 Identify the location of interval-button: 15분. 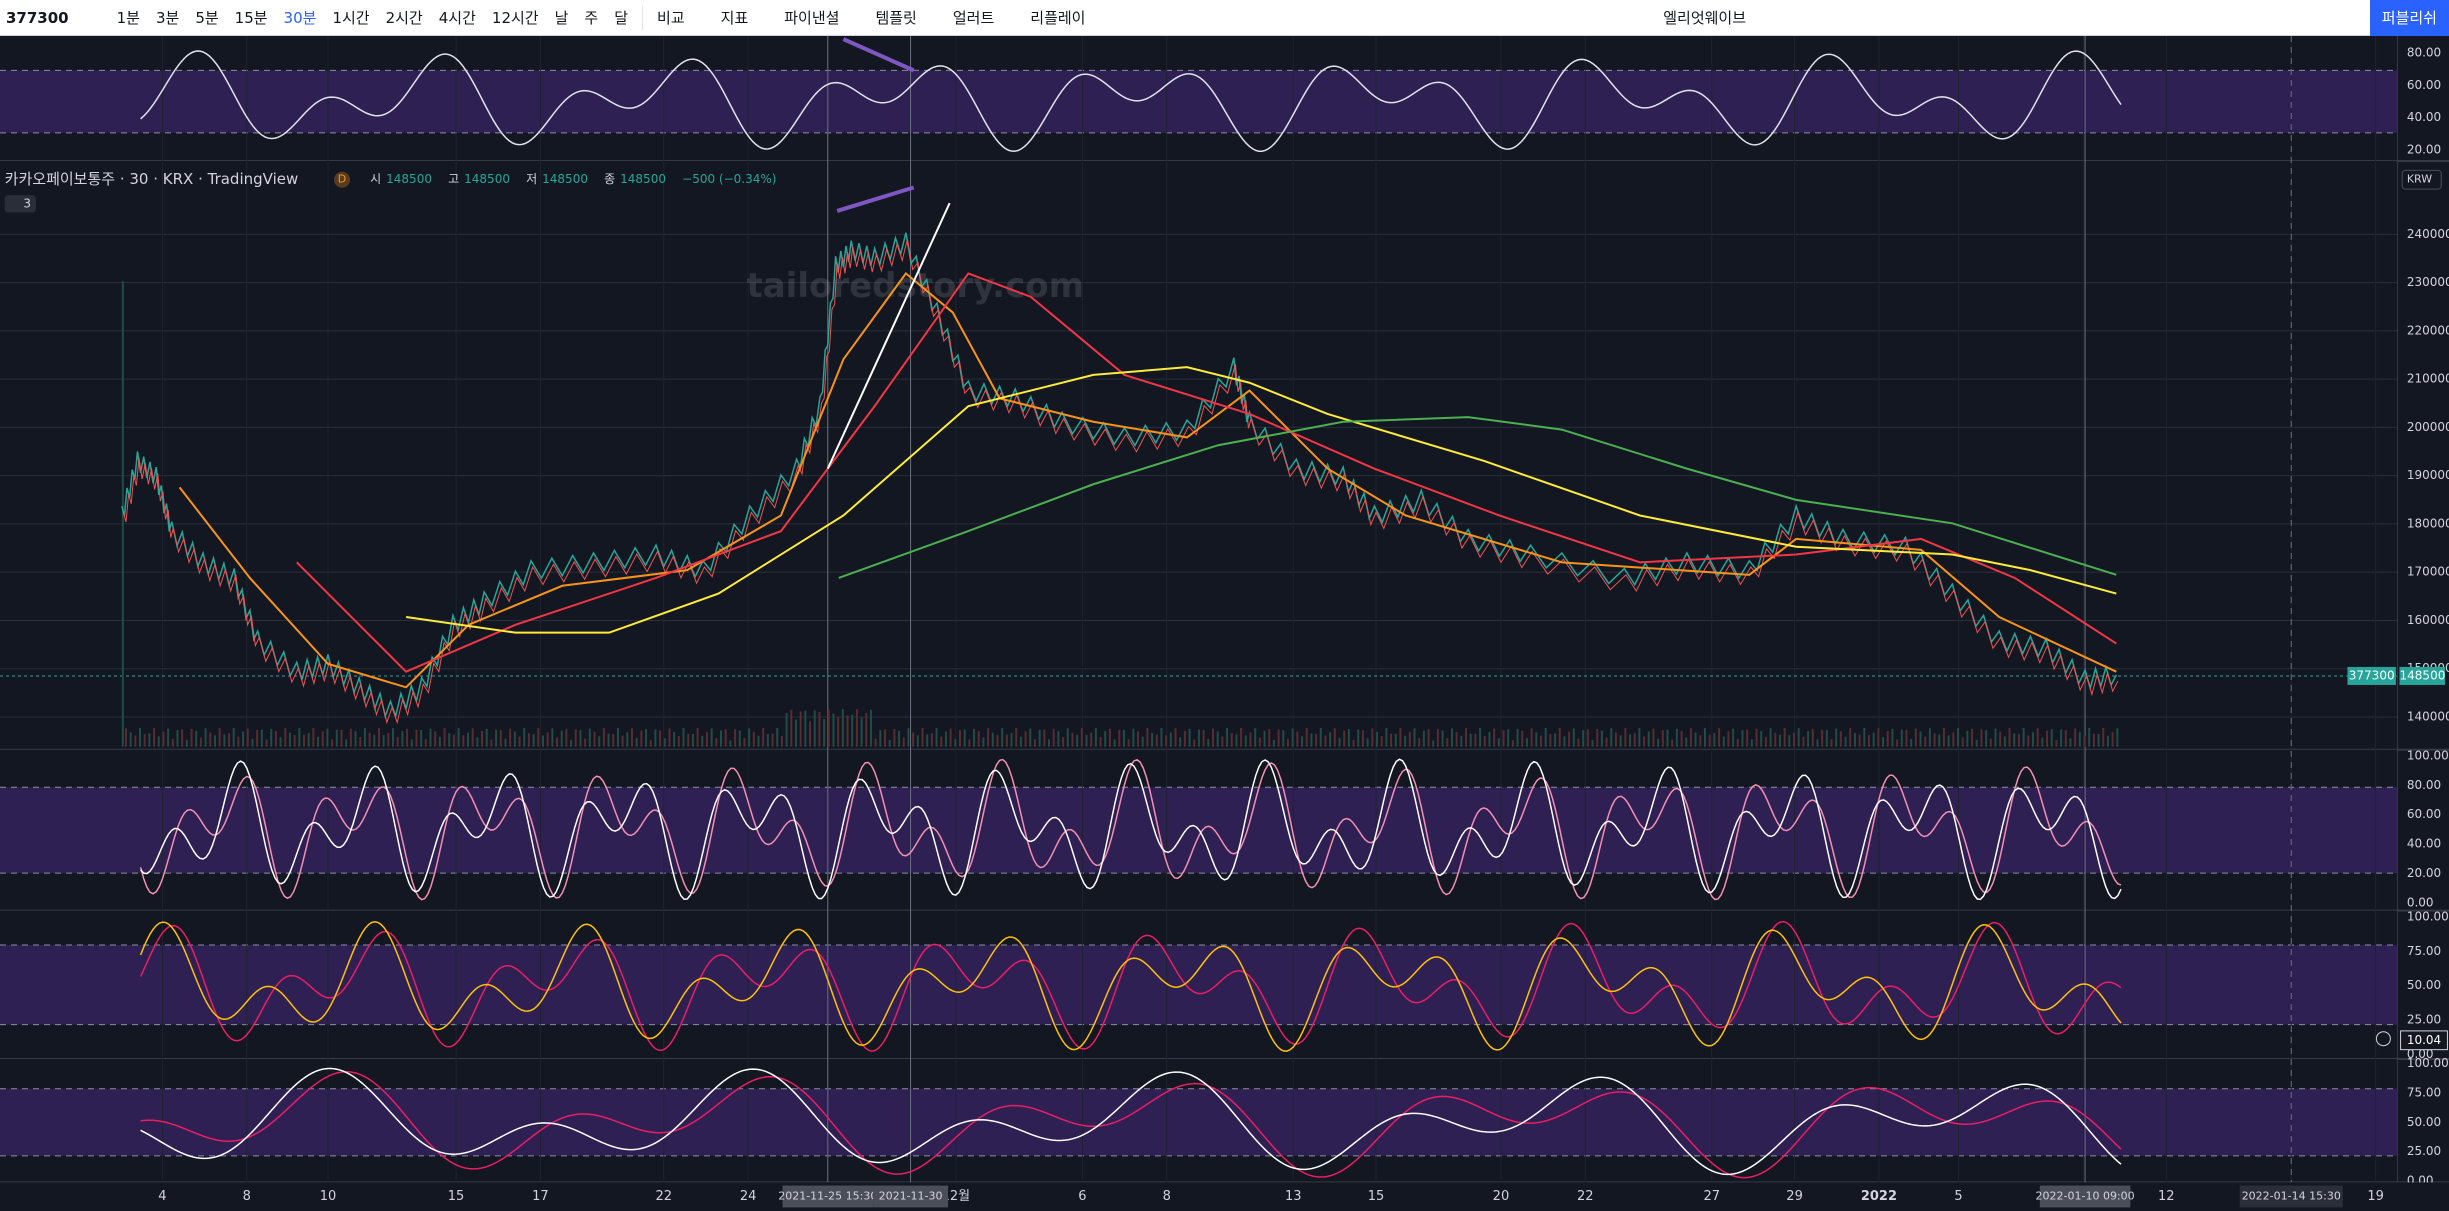
(251, 18).